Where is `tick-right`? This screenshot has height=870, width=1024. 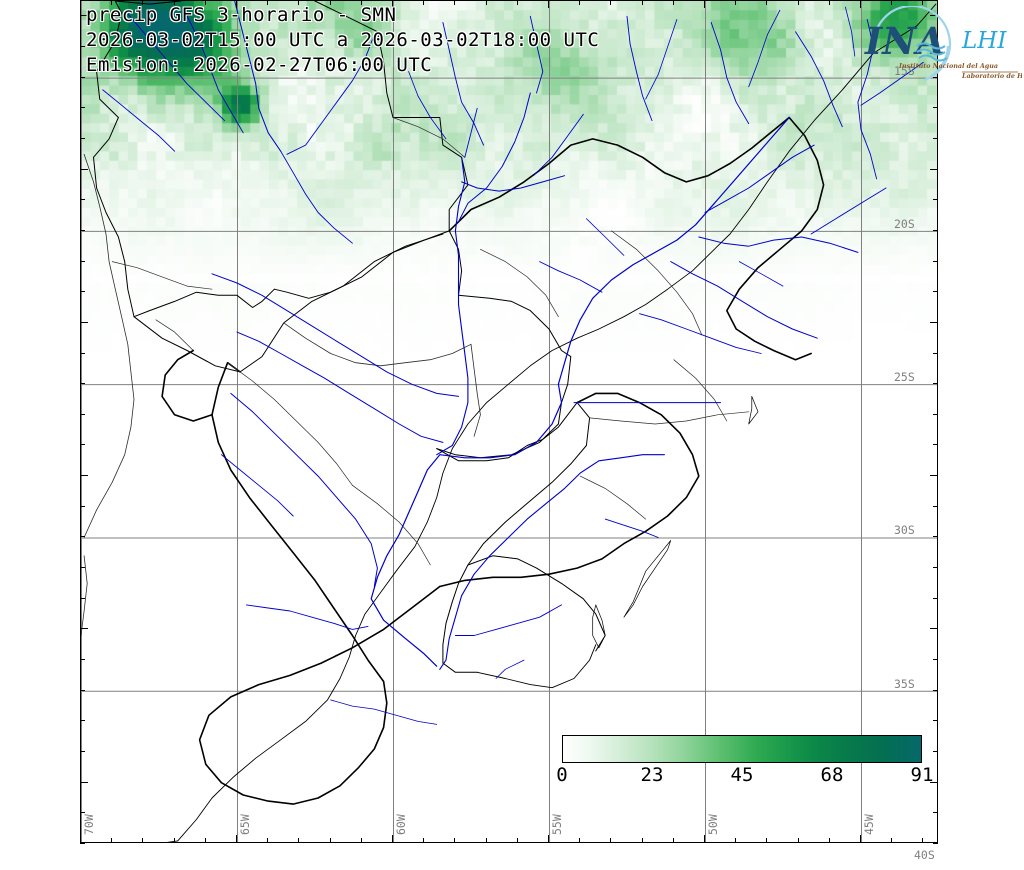 tick-right is located at coordinates (935, 843).